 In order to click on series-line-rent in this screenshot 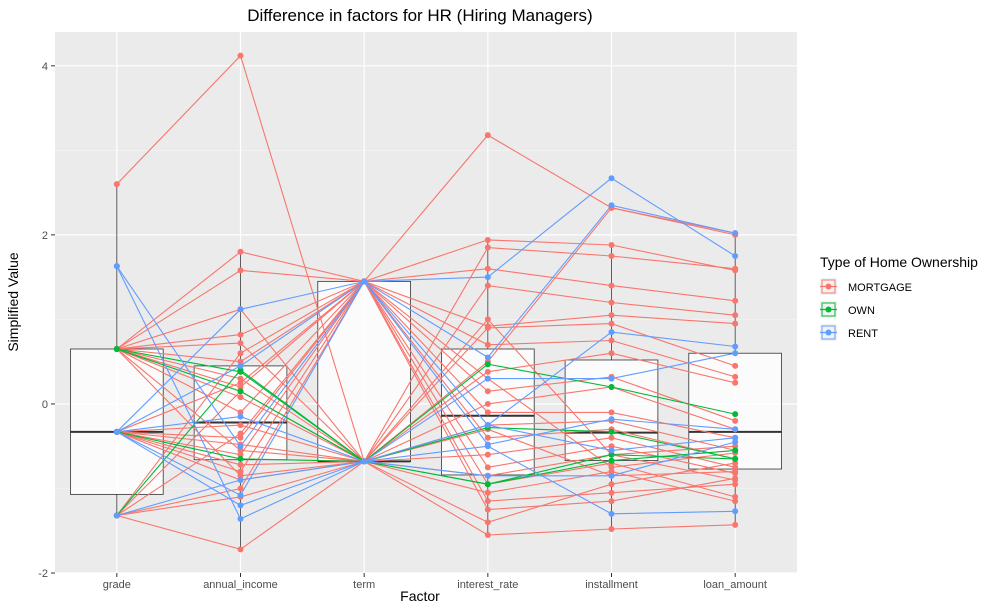, I will do `click(426, 473)`.